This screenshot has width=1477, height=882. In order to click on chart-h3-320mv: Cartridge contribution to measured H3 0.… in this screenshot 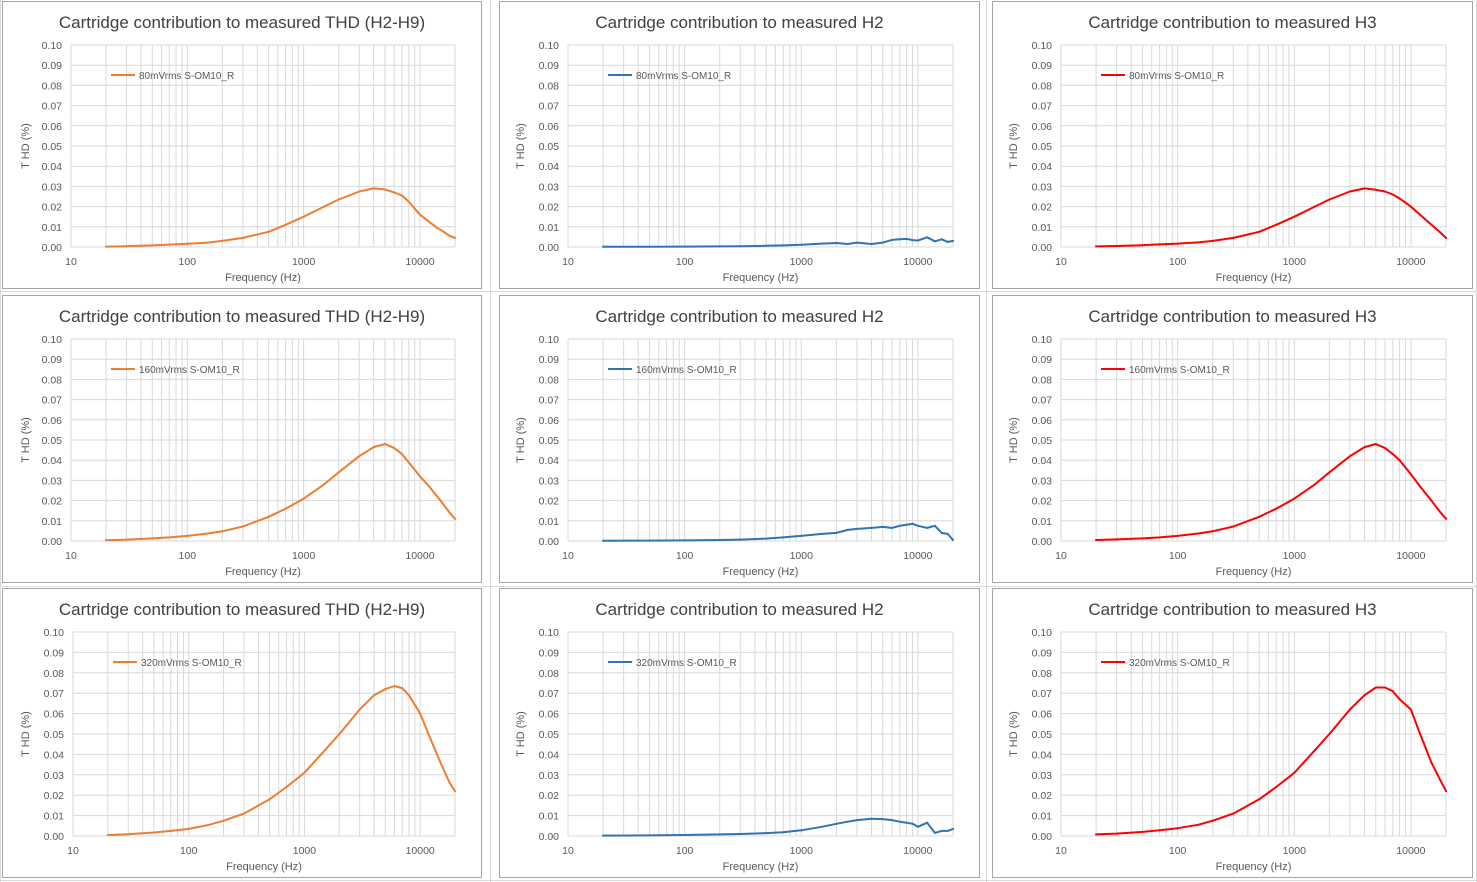, I will do `click(1232, 733)`.